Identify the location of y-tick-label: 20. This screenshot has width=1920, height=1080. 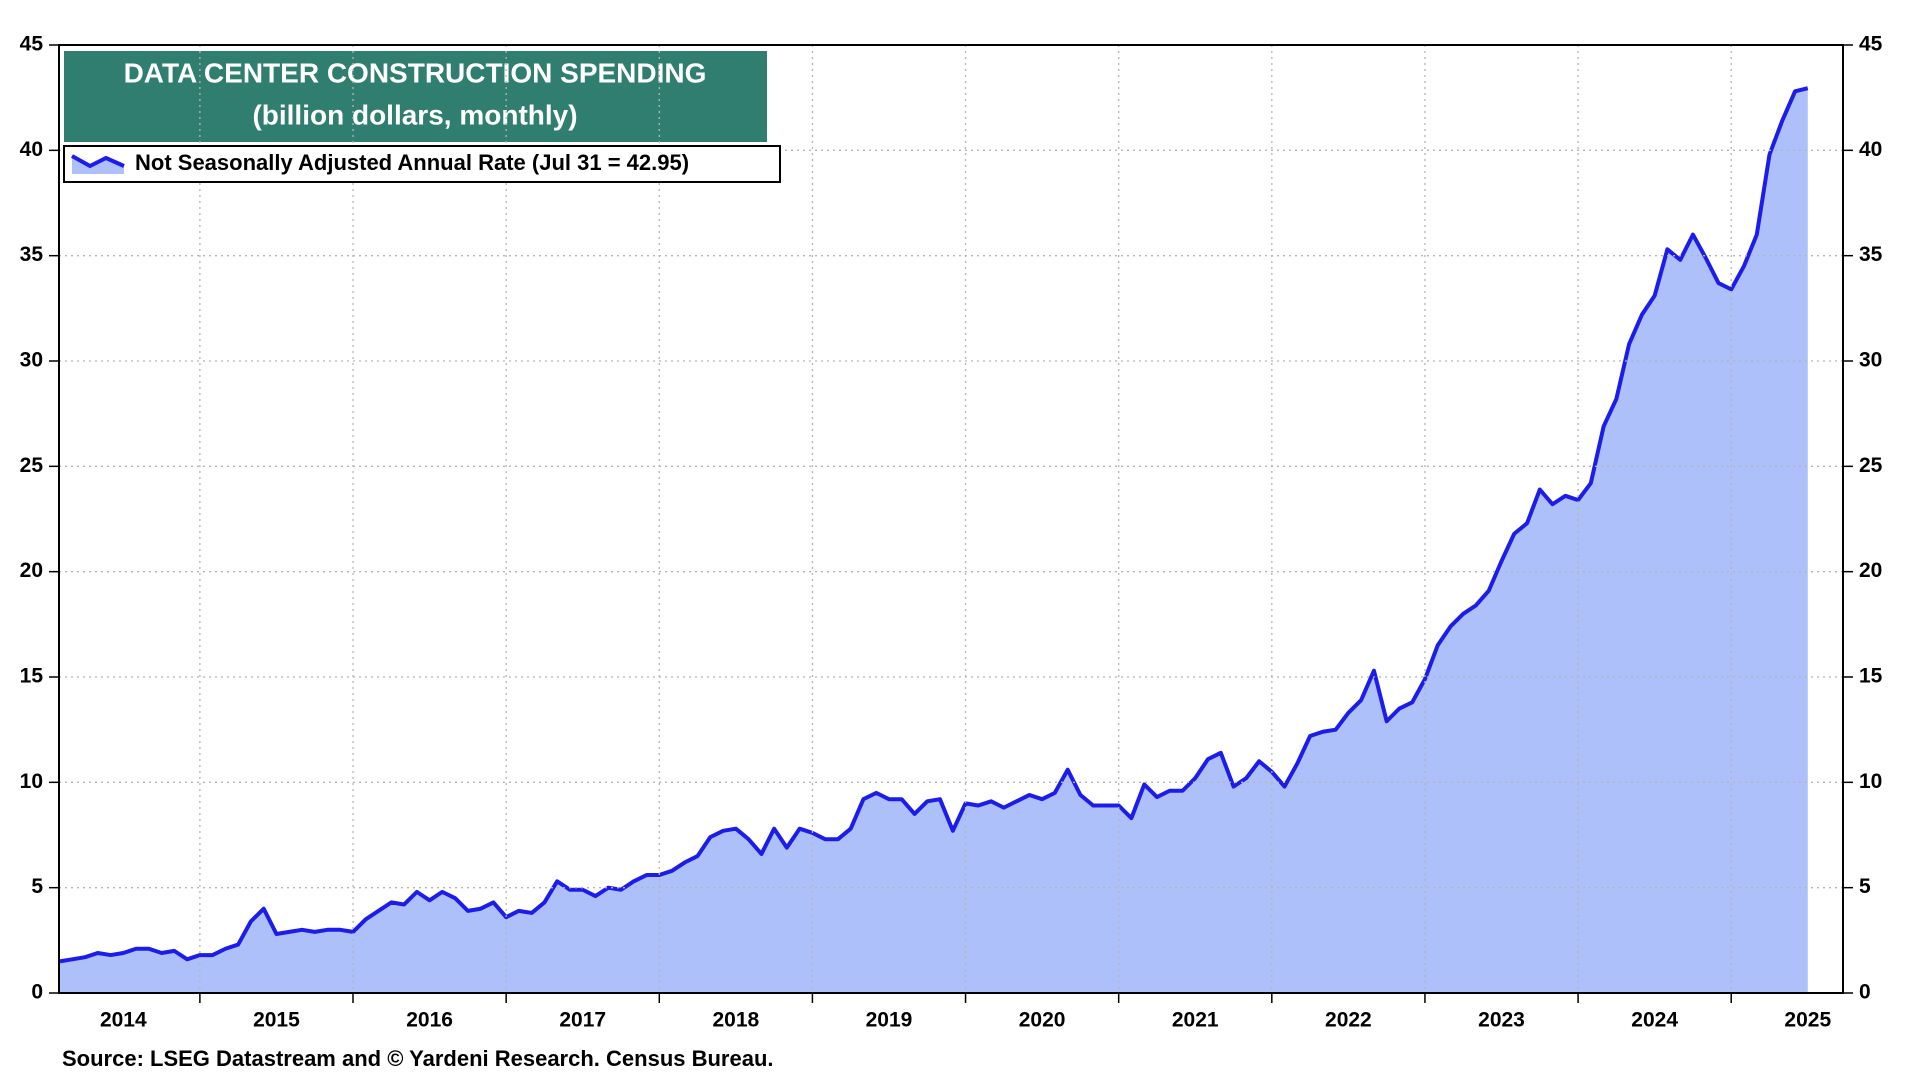
(31, 570).